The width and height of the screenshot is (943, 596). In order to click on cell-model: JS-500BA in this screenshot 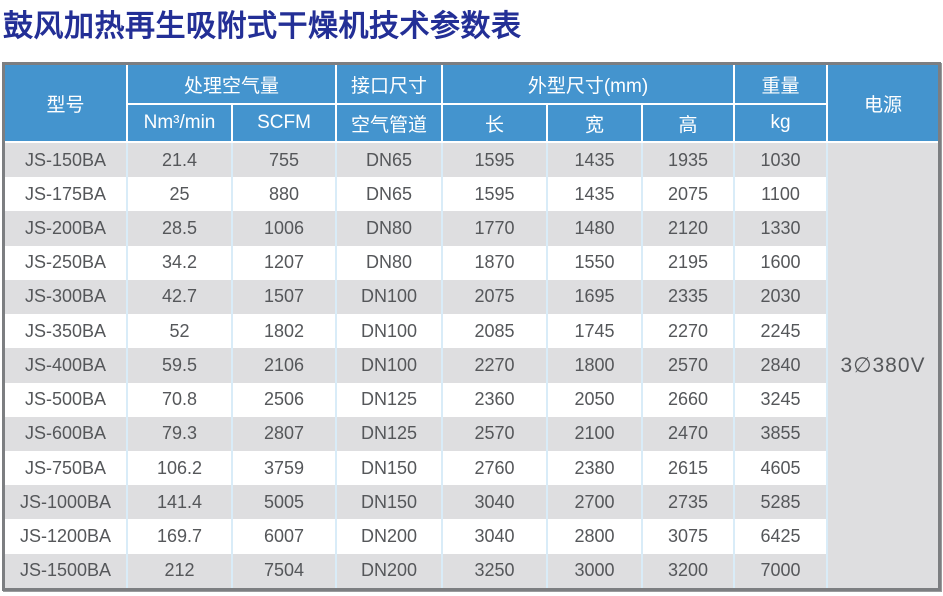, I will do `click(66, 399)`.